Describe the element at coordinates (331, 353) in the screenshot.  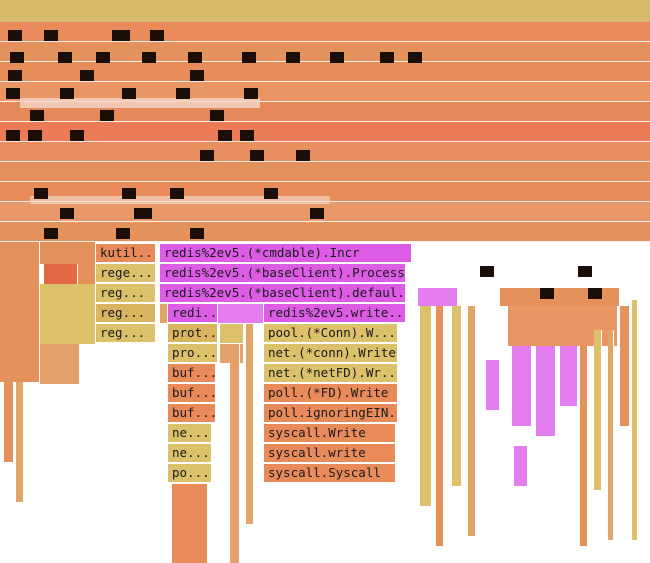
I see `frame: net.(*conn).Write` at that location.